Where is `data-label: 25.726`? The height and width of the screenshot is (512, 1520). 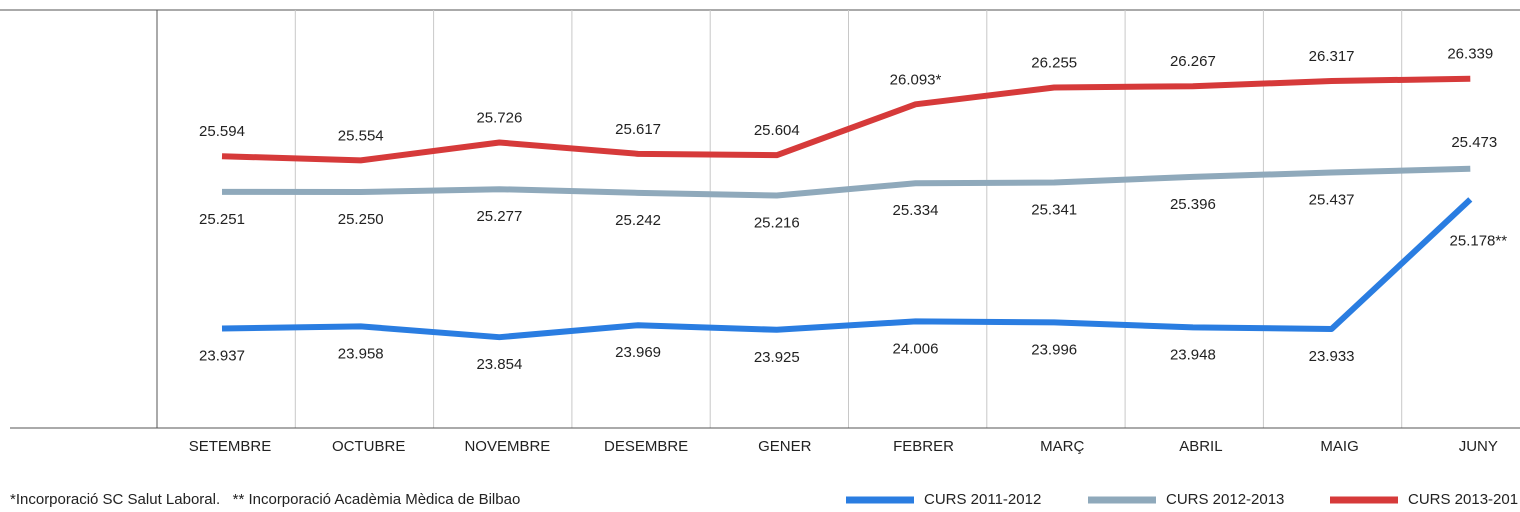 data-label: 25.726 is located at coordinates (499, 117).